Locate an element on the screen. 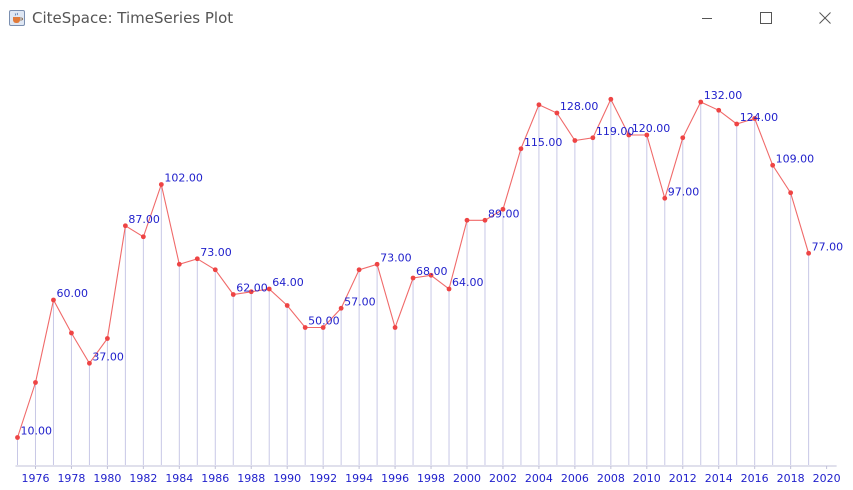 The height and width of the screenshot is (490, 853). data-label: 50.00 is located at coordinates (324, 321).